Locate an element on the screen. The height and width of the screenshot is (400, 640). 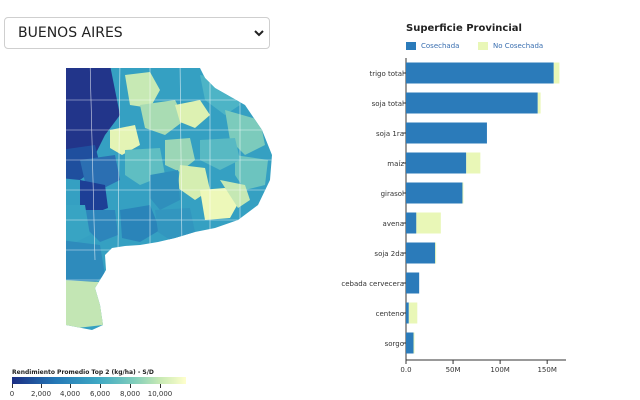
category-label: soja total is located at coordinates (388, 104).